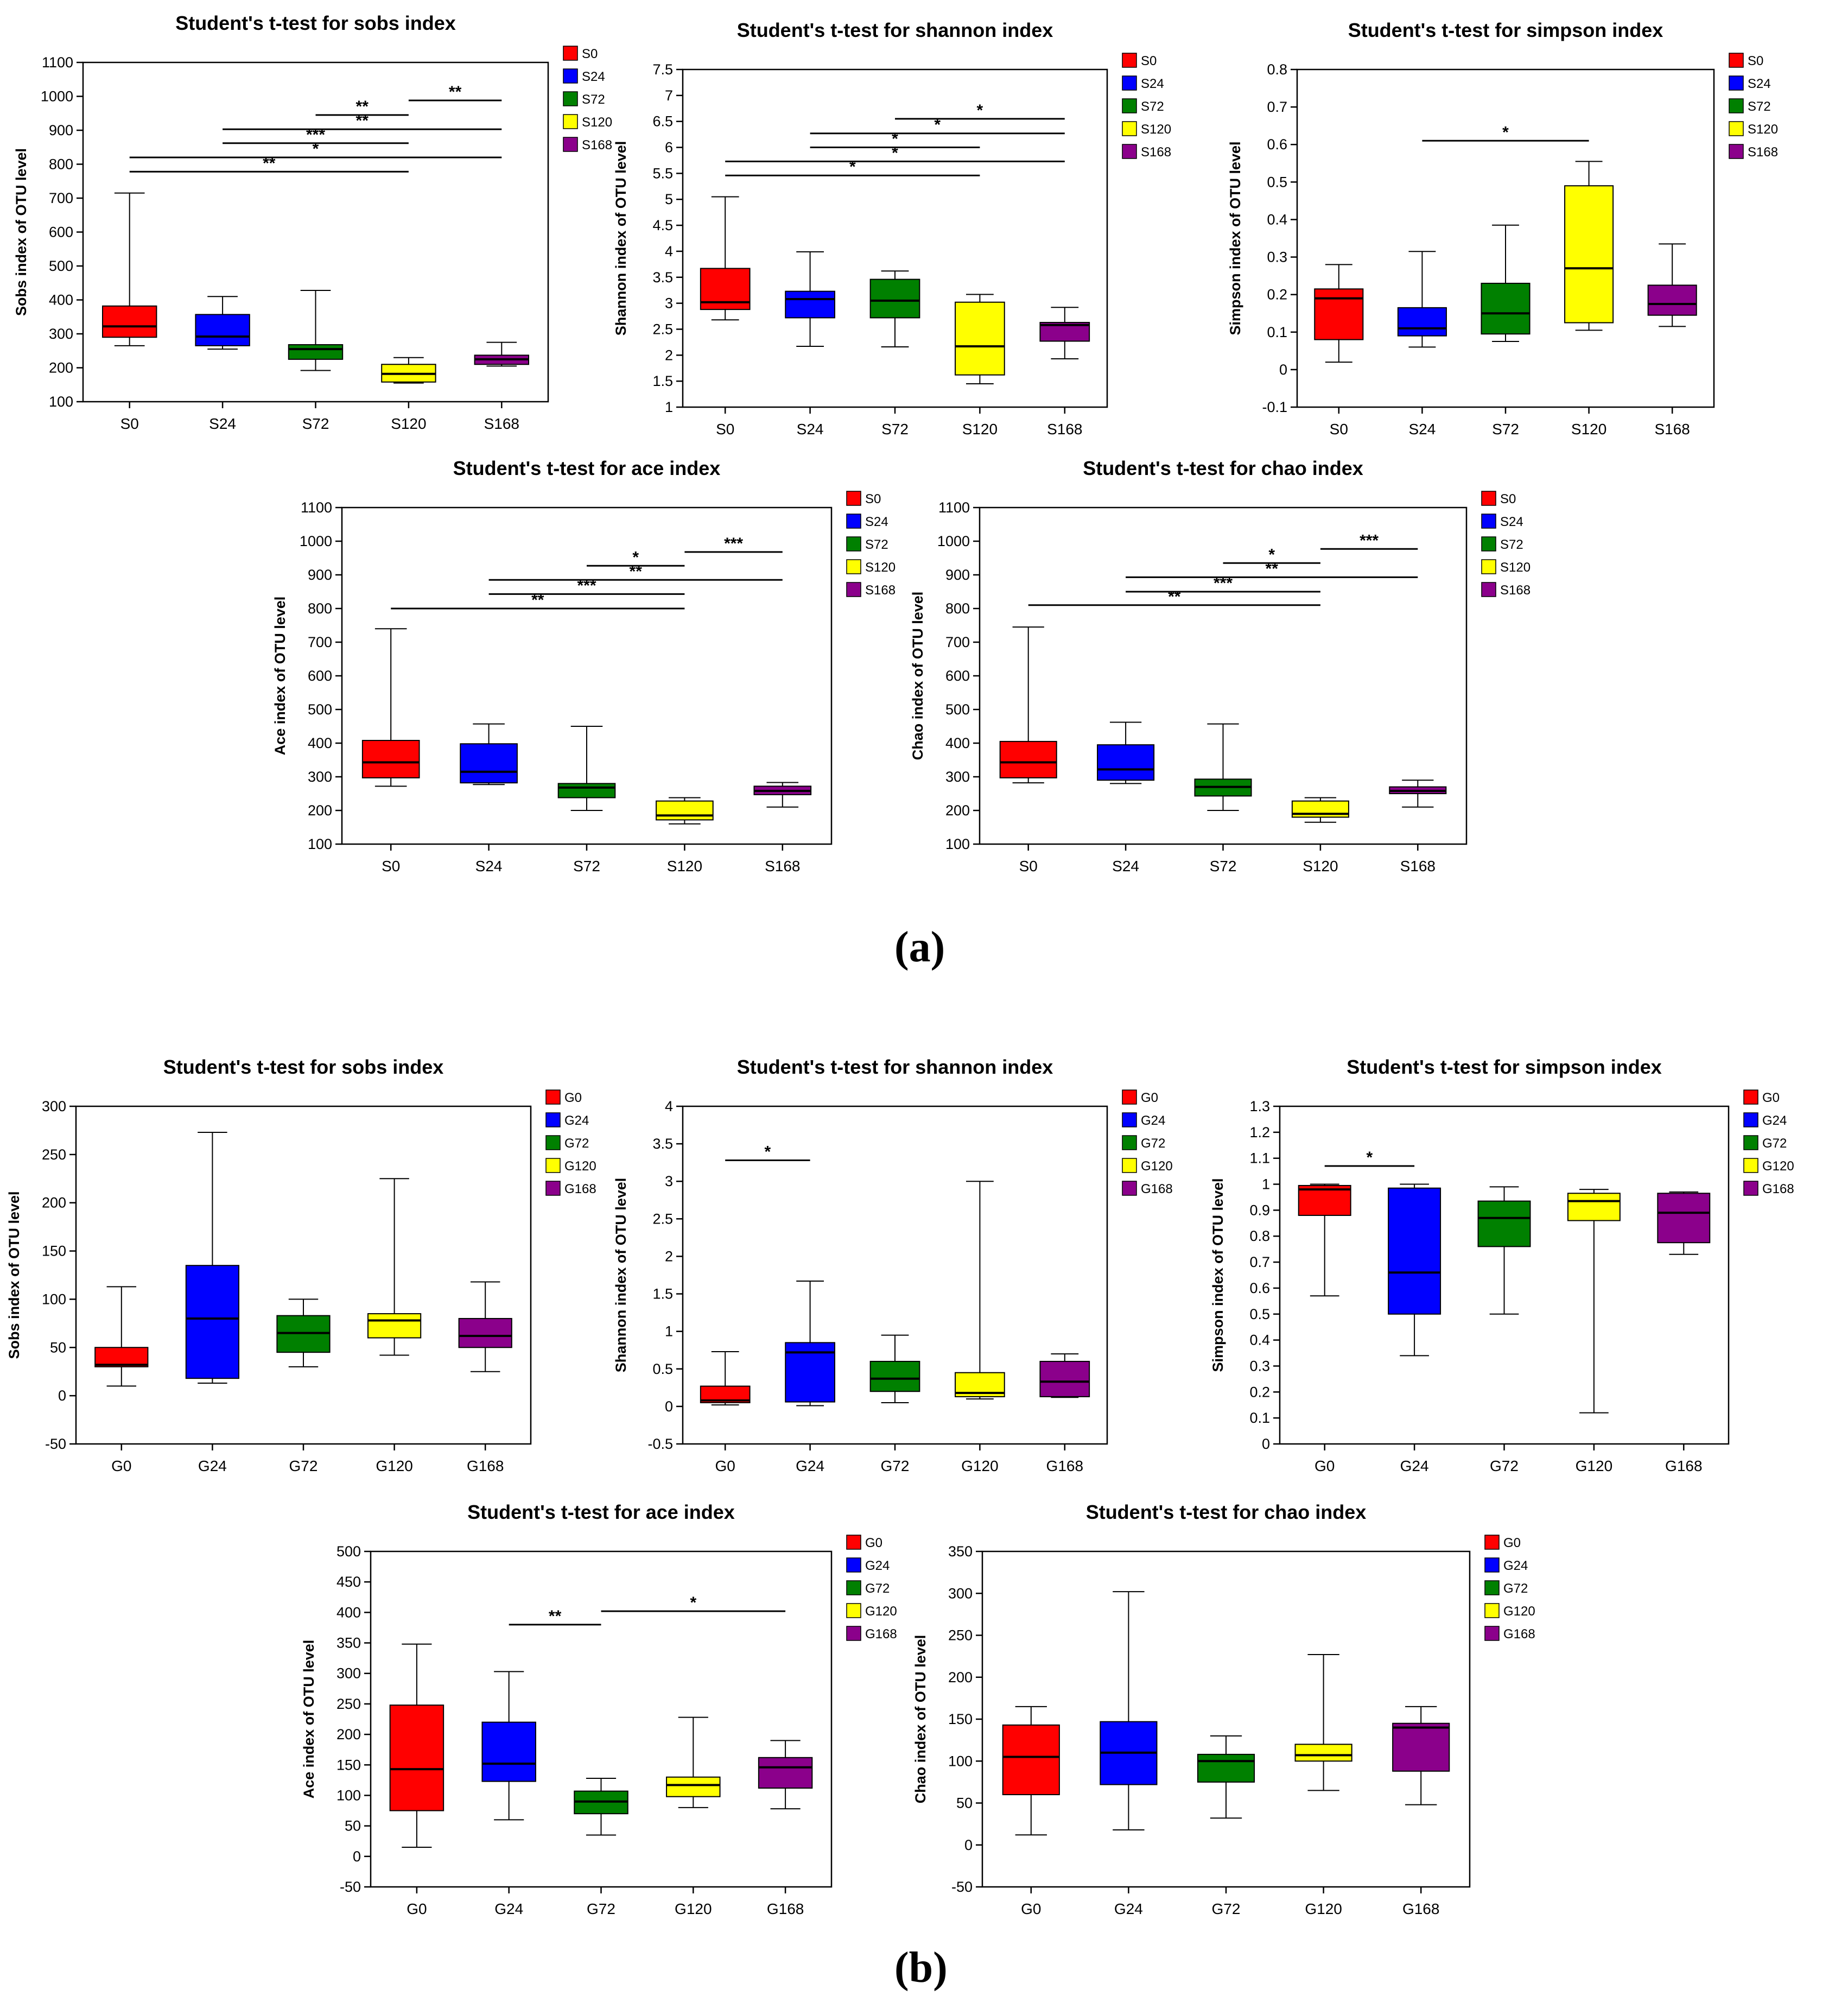 The image size is (1848, 1996). Describe the element at coordinates (725, 289) in the screenshot. I see `box-S0` at that location.